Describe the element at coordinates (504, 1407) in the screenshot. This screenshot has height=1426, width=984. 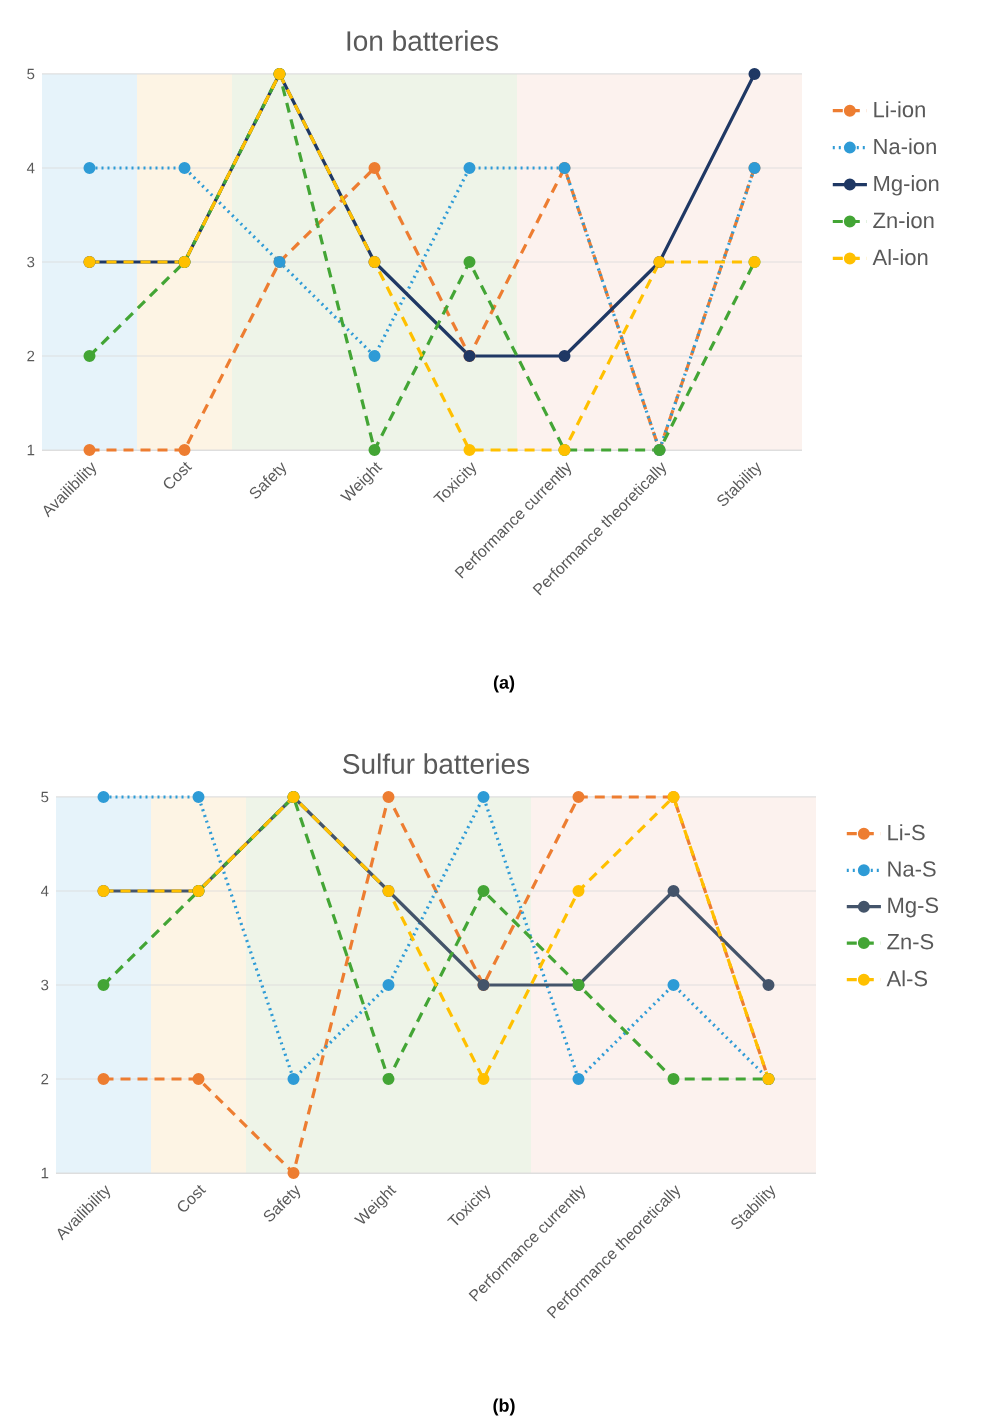
I see `text: (b)` at that location.